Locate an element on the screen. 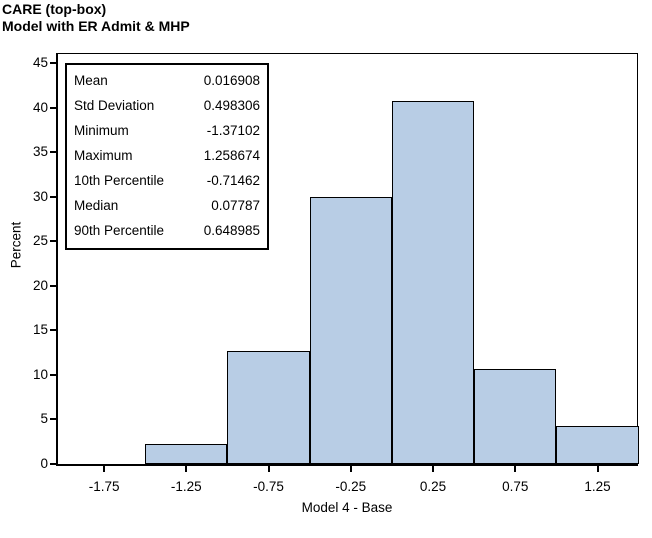 The height and width of the screenshot is (538, 652). stats-label: Minimum is located at coordinates (101, 130).